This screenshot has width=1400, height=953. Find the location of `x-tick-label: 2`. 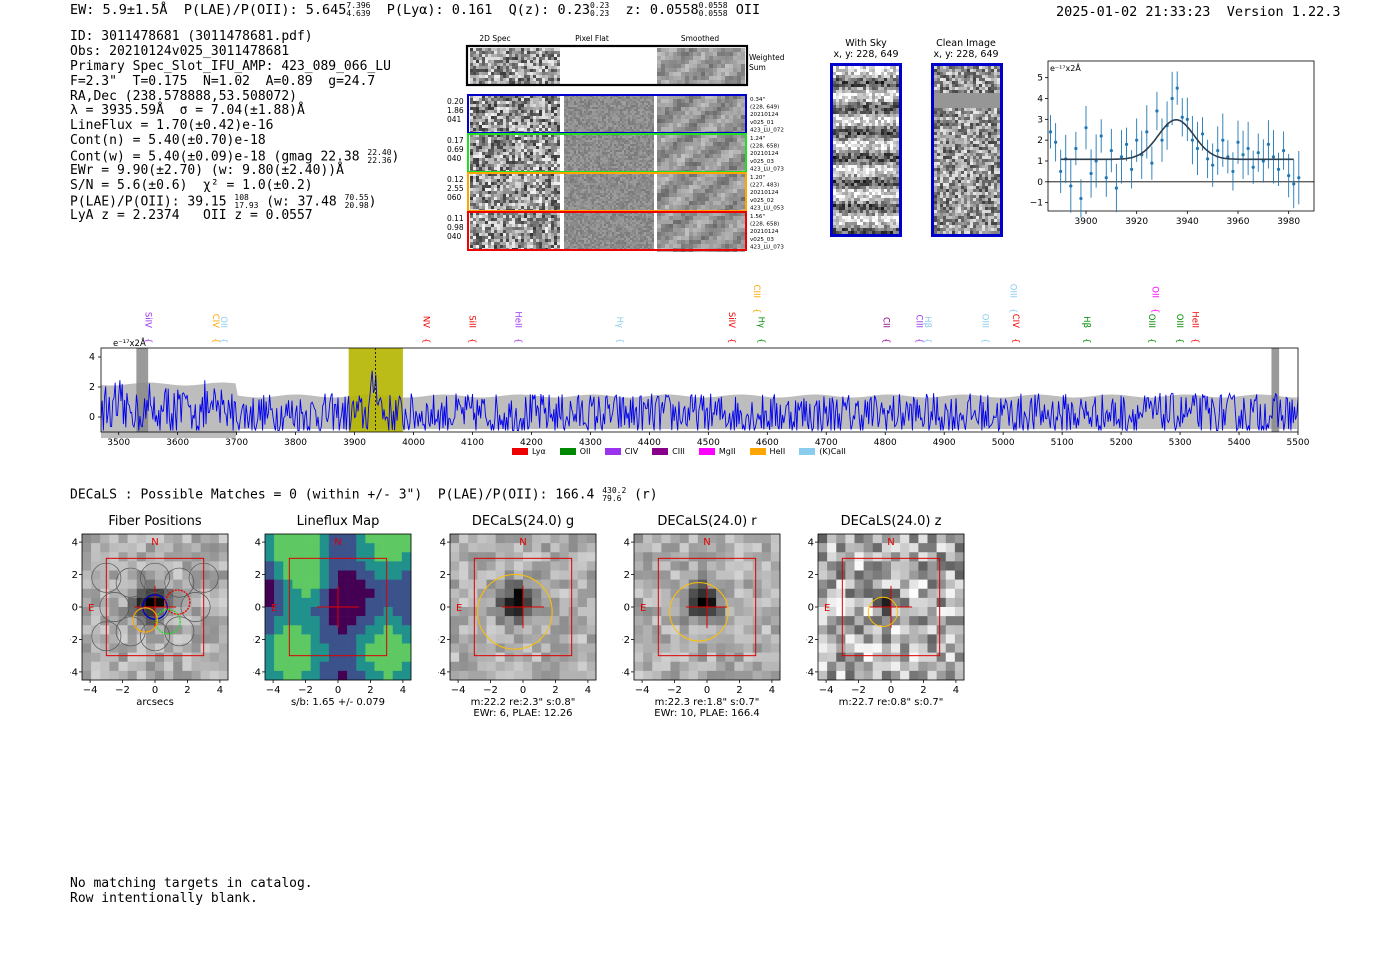

x-tick-label: 2 is located at coordinates (370, 690).